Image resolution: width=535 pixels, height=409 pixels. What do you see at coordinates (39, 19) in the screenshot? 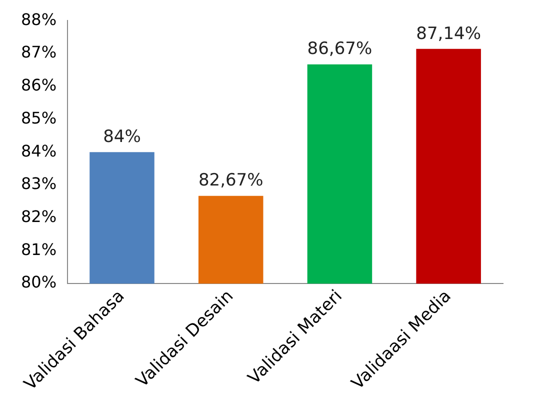
I see `y-tick-label: 88%` at bounding box center [39, 19].